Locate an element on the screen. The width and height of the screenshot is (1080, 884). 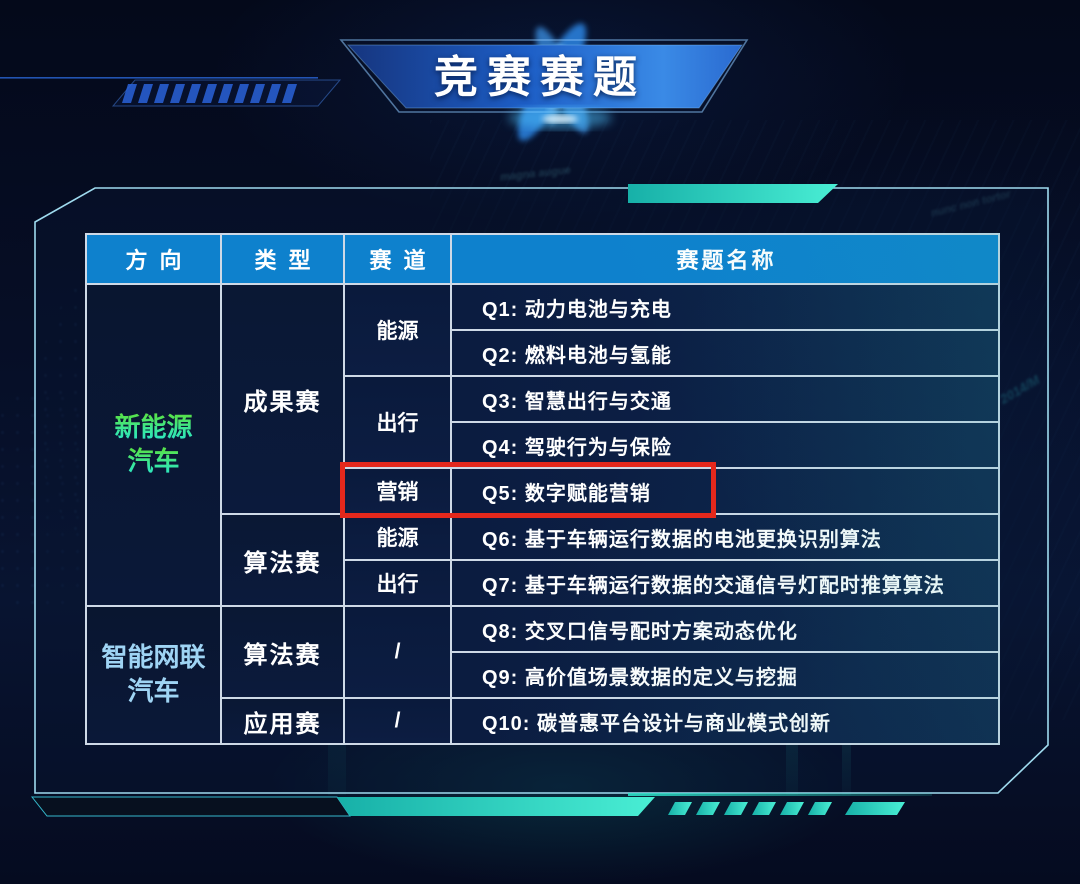
topic-cell-q10: Q10: 碳普惠平台设计与商业模式创新 is located at coordinates (725, 721).